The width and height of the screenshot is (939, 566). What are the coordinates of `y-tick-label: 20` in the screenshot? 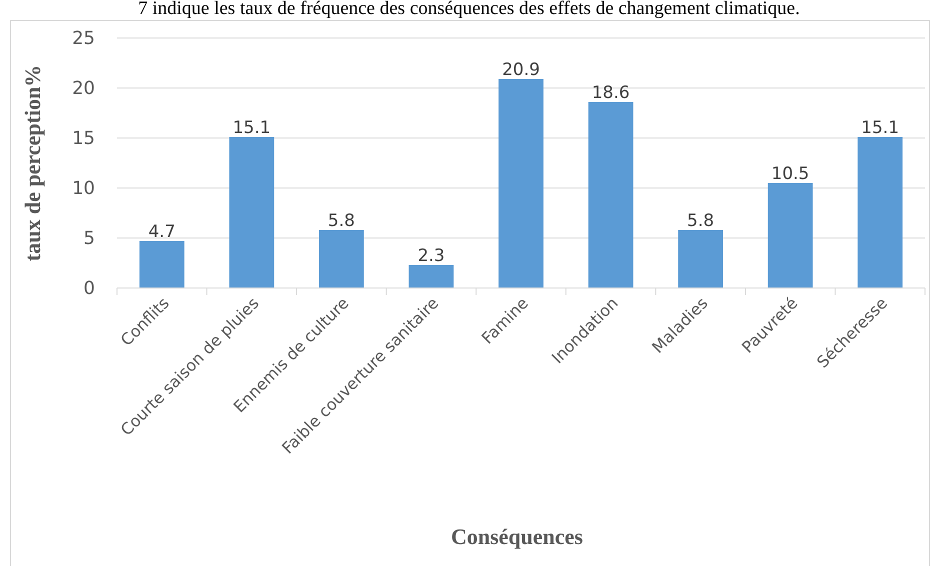 It's located at (83, 88).